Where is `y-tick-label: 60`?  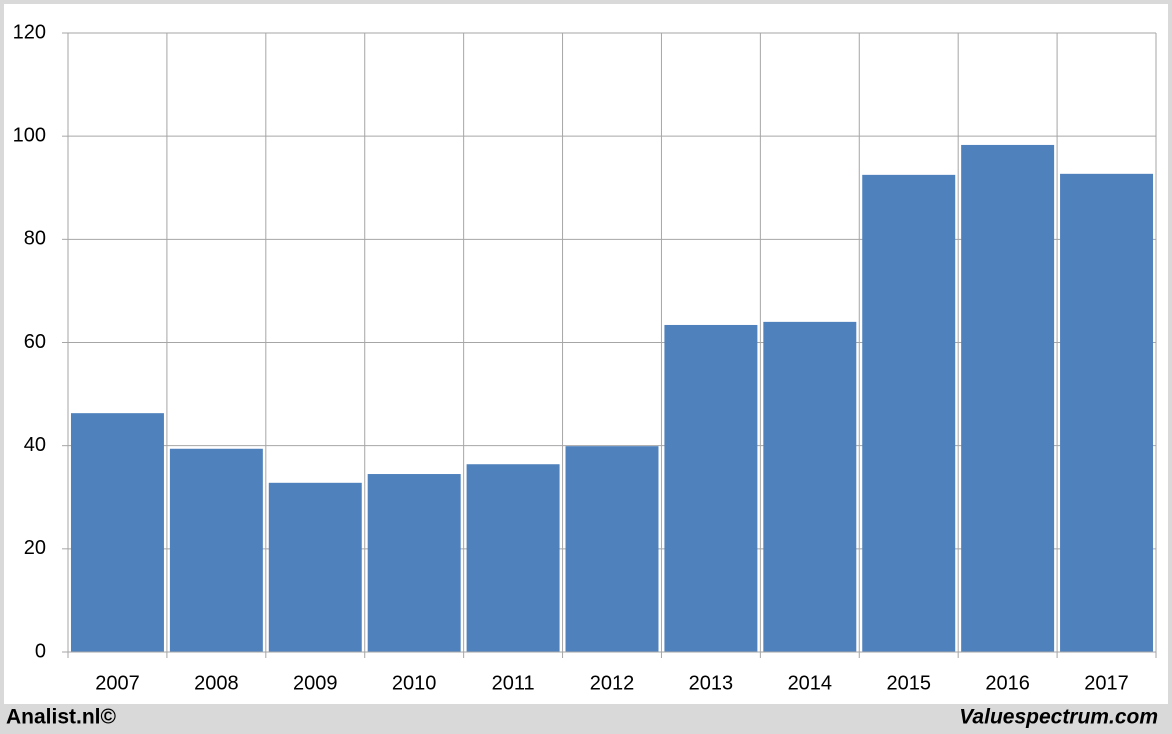 y-tick-label: 60 is located at coordinates (35, 342).